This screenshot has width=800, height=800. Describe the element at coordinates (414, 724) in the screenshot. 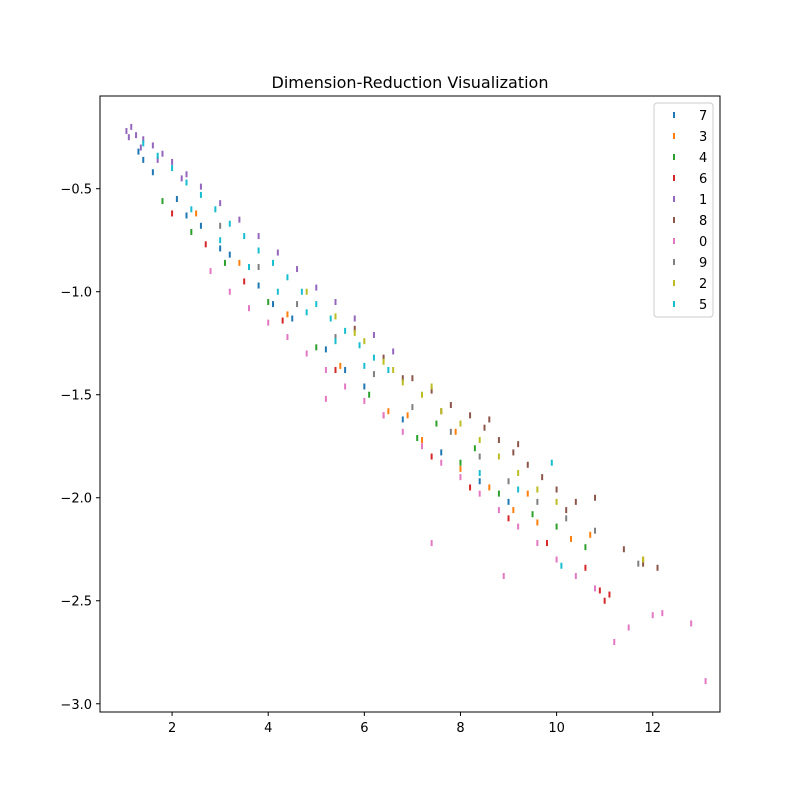

I see `x-axis: 2 4 6 8 10 12` at that location.